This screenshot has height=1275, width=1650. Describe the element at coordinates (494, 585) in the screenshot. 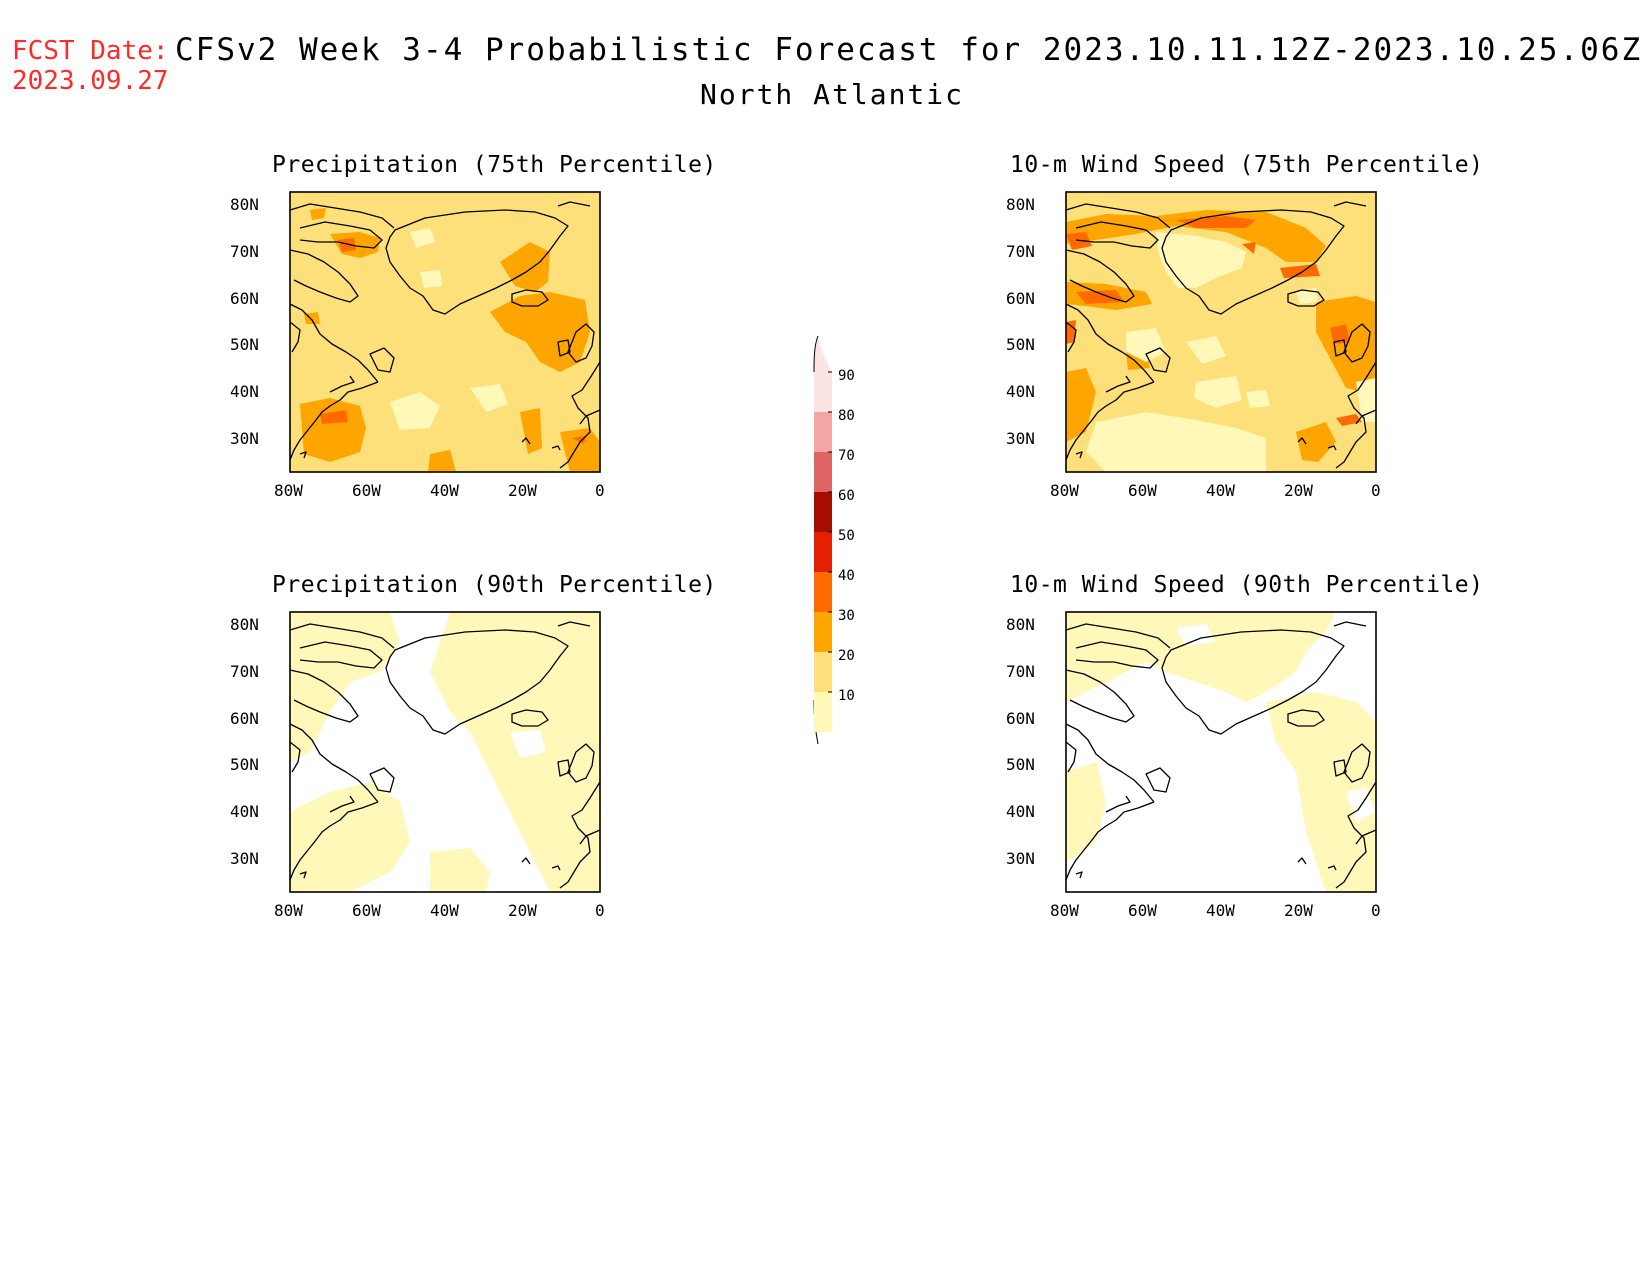

I see `panel-title-precip-90: Precipitation (90th Percentile)` at that location.